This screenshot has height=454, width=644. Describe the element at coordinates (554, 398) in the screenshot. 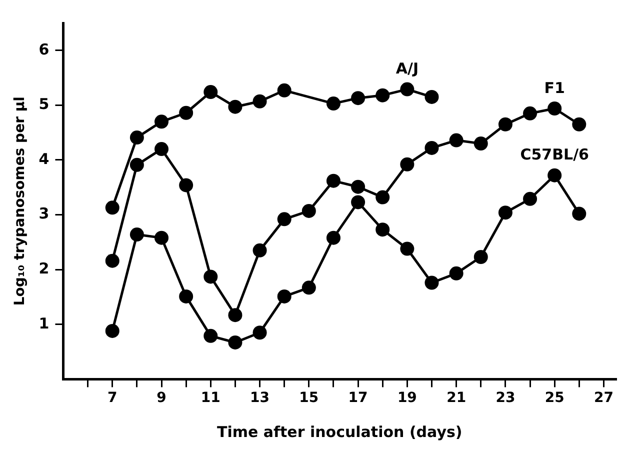

I see `x-tick-label: 25` at that location.